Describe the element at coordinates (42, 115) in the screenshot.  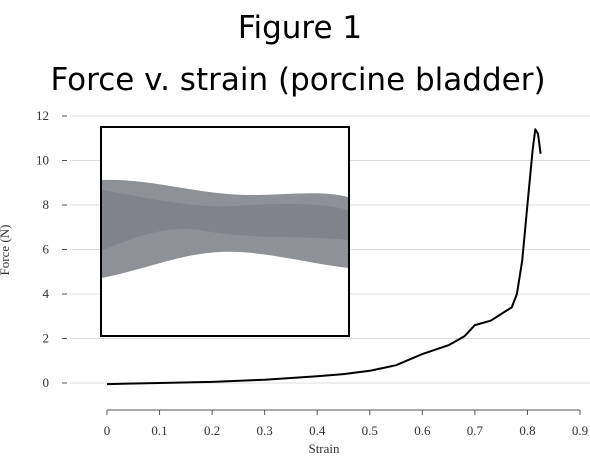
I see `y-tick-label: 12` at that location.